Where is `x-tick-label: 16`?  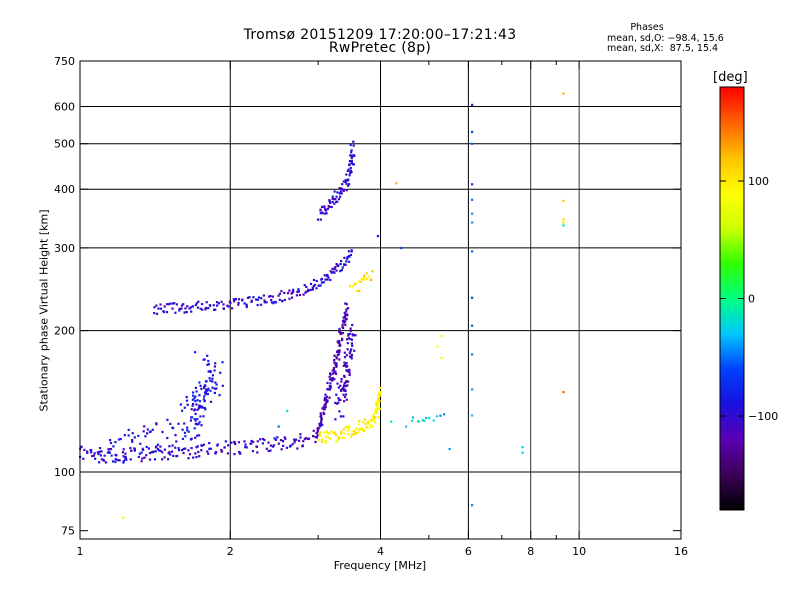 x-tick-label: 16 is located at coordinates (681, 551).